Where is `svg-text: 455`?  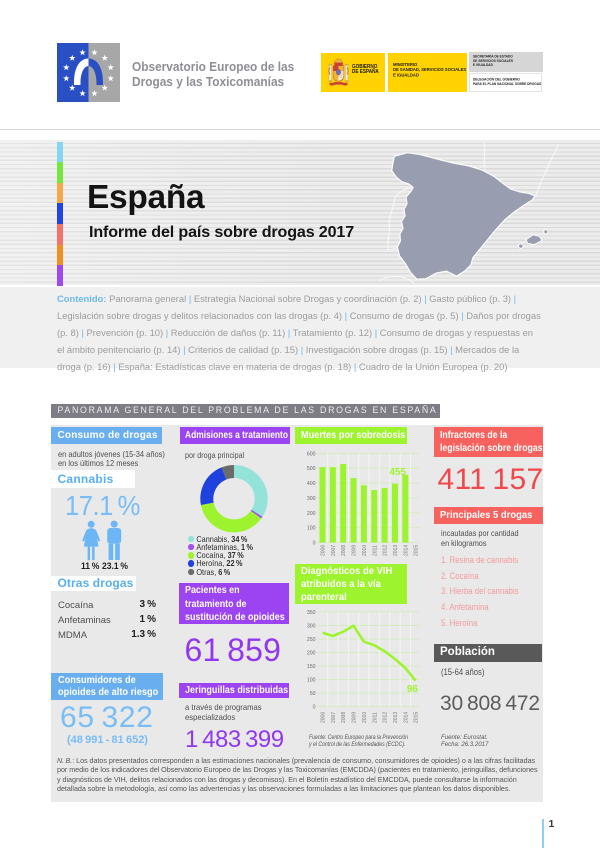 svg-text: 455 is located at coordinates (397, 472).